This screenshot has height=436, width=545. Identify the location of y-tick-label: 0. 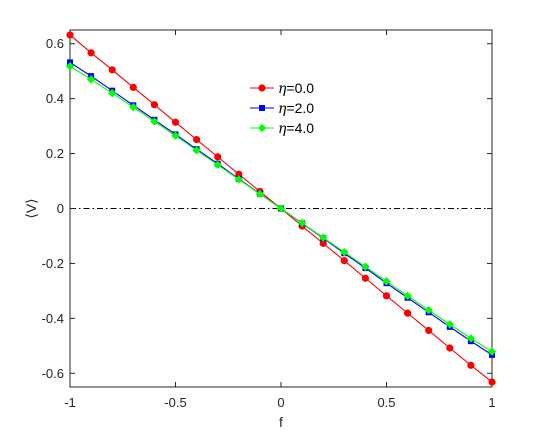
(60, 208).